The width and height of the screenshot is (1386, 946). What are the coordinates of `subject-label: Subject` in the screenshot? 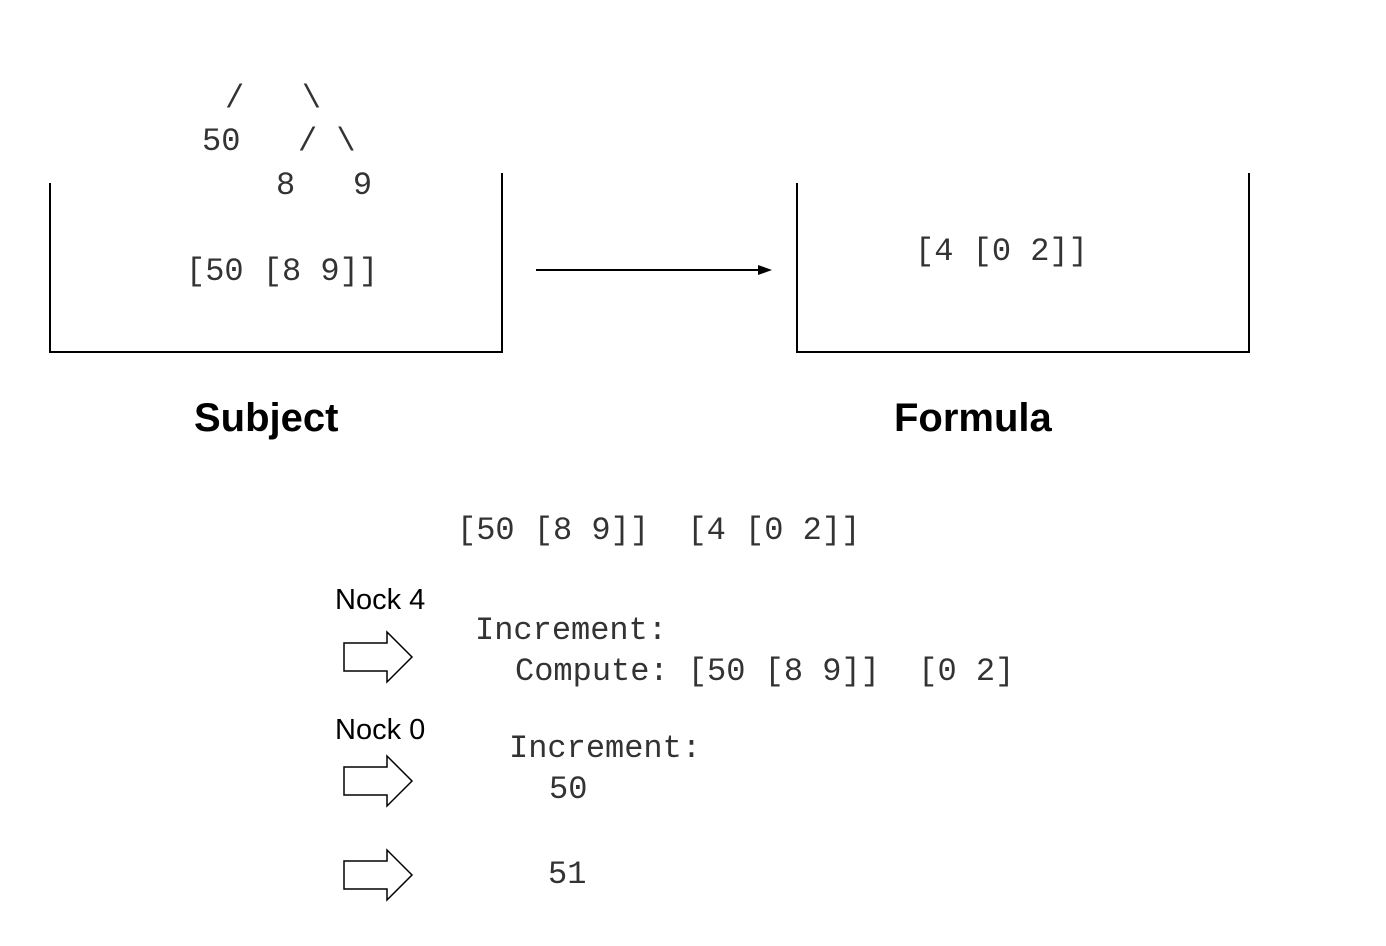 It's located at (266, 418).